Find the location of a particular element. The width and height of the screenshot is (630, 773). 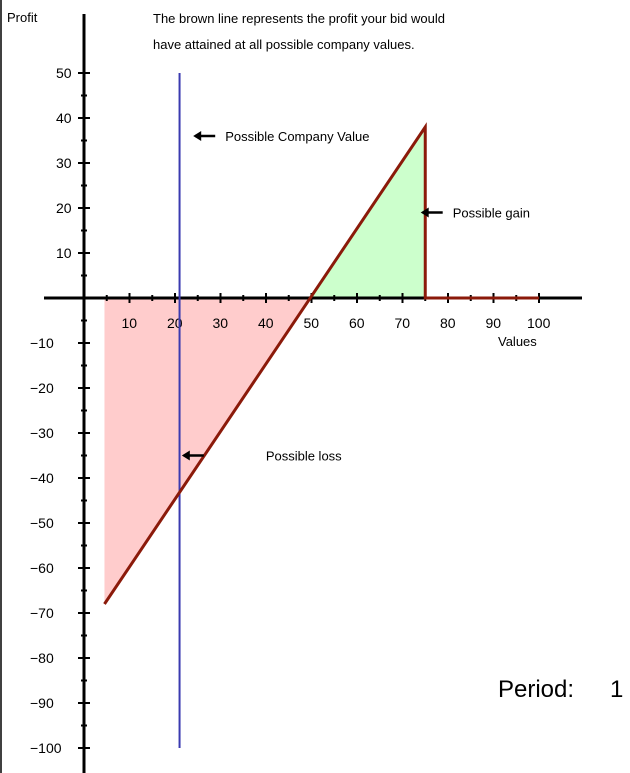

x-tick-label: 70 is located at coordinates (403, 323).